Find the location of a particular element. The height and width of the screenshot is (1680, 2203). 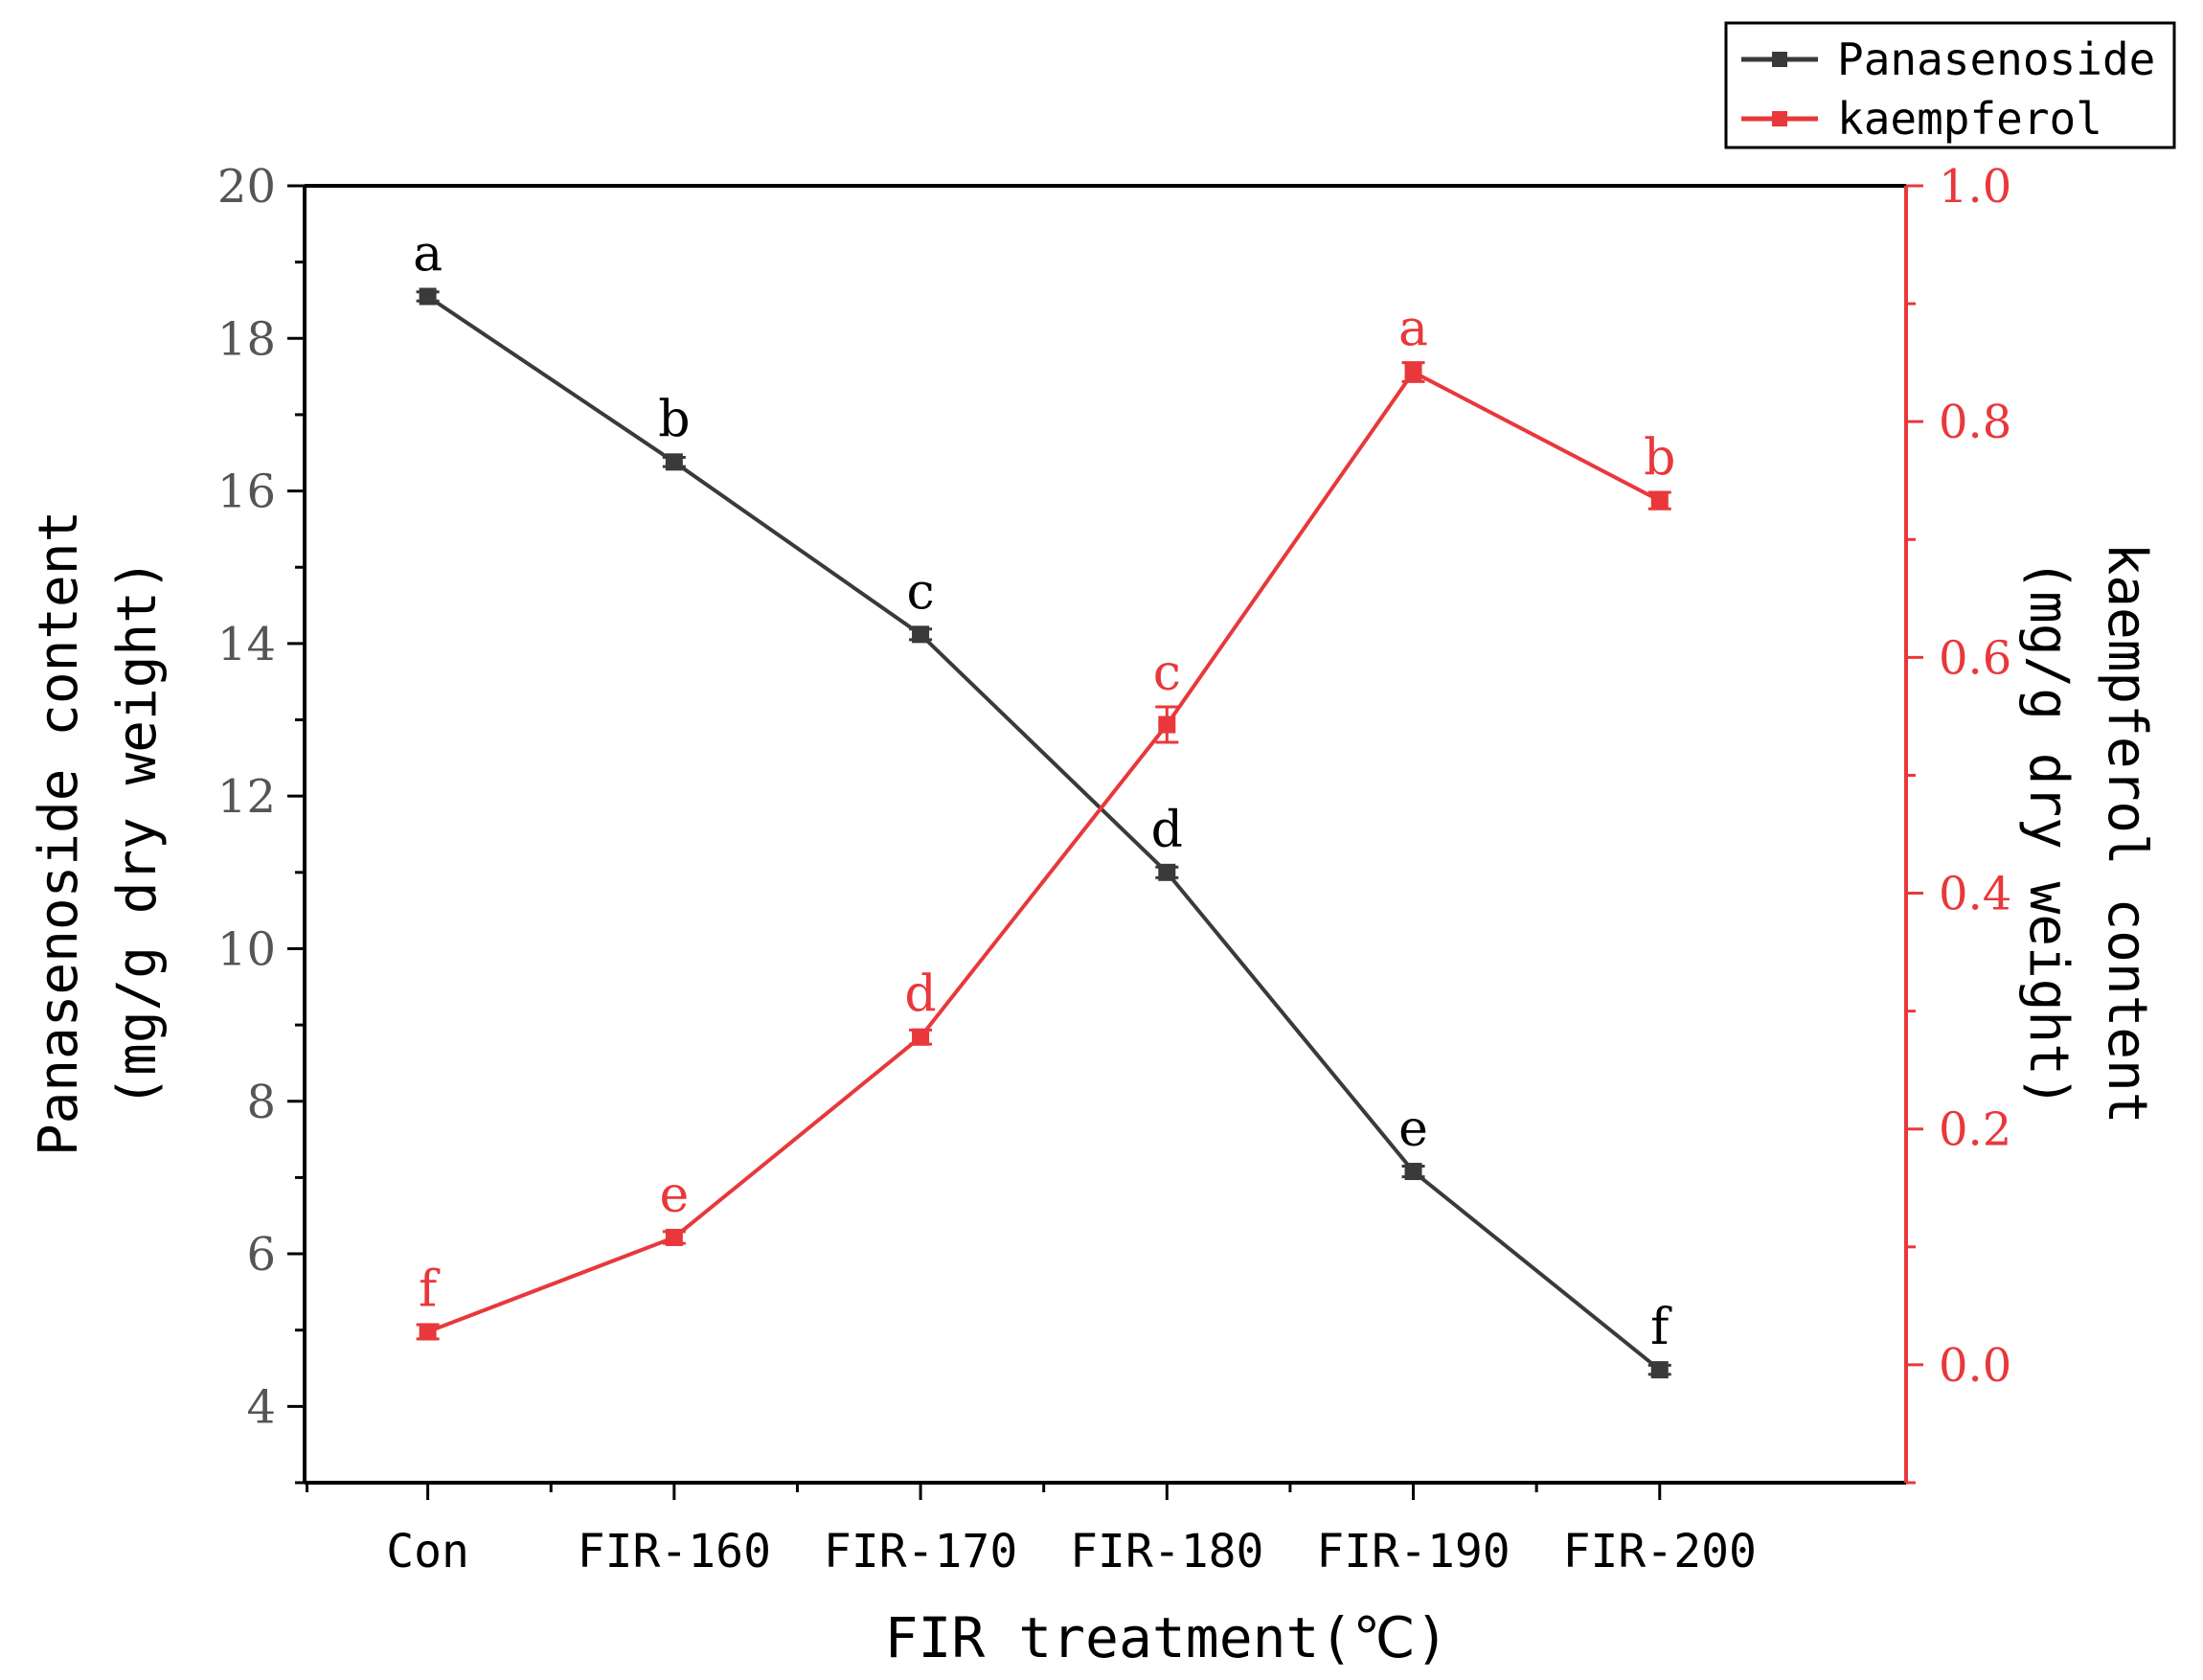

left-y-axis-ticks: 4 6 8 10 12 14 16 18 20 is located at coordinates (261, 823).